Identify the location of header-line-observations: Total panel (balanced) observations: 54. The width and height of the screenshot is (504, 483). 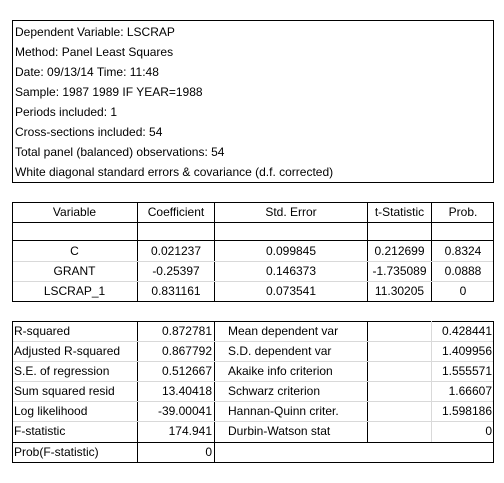
(120, 152).